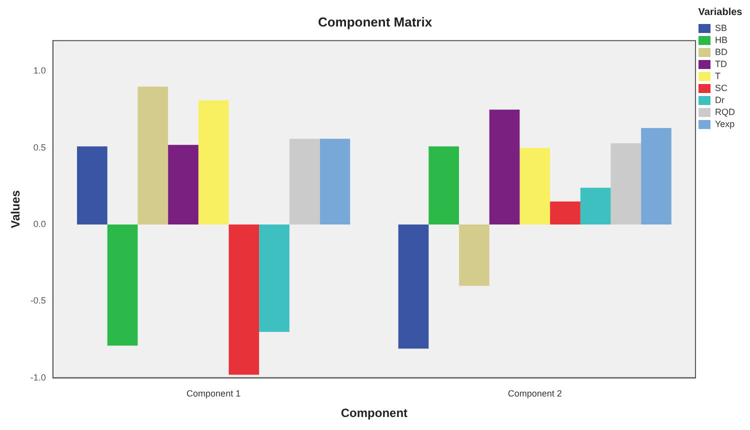 The width and height of the screenshot is (750, 430). Describe the element at coordinates (535, 393) in the screenshot. I see `x-tick-label: Component 2` at that location.